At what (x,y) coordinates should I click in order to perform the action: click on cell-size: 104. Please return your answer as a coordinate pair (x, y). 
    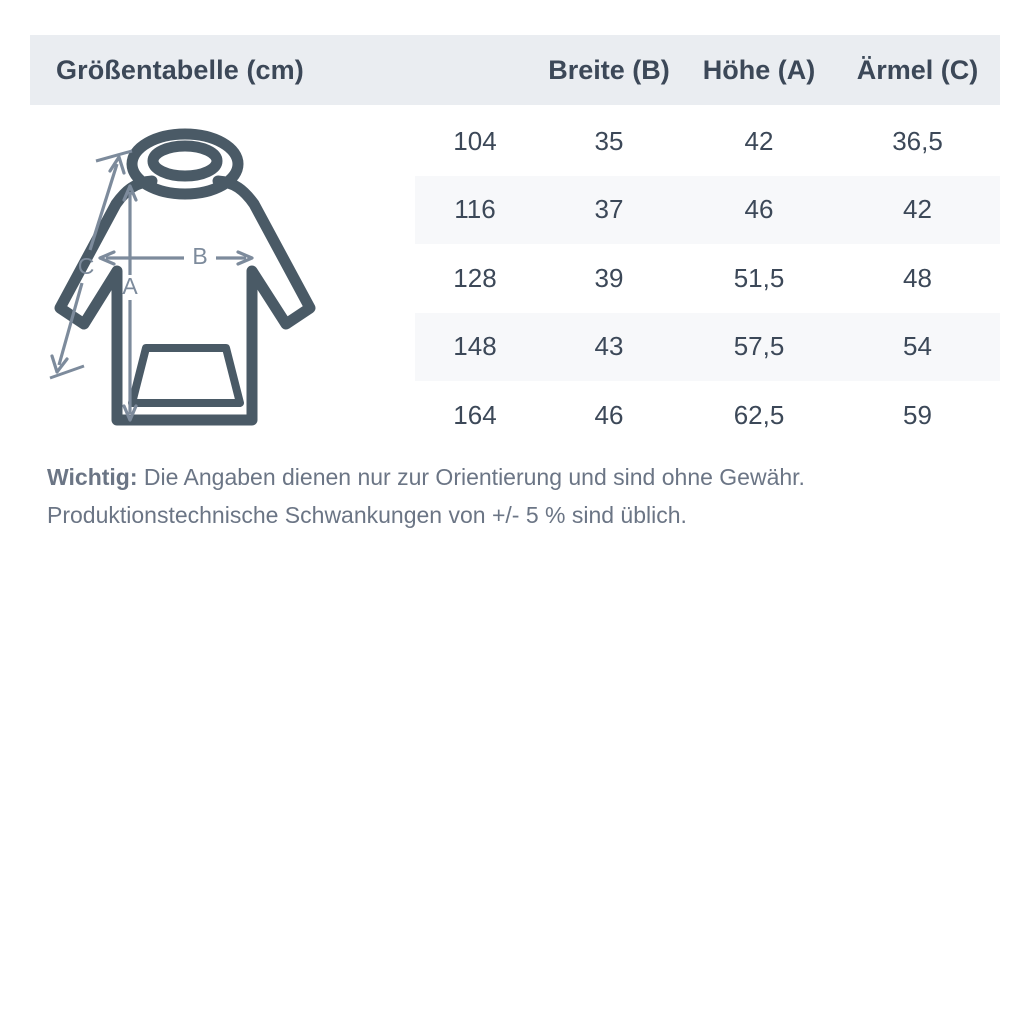
    Looking at the image, I should click on (475, 140).